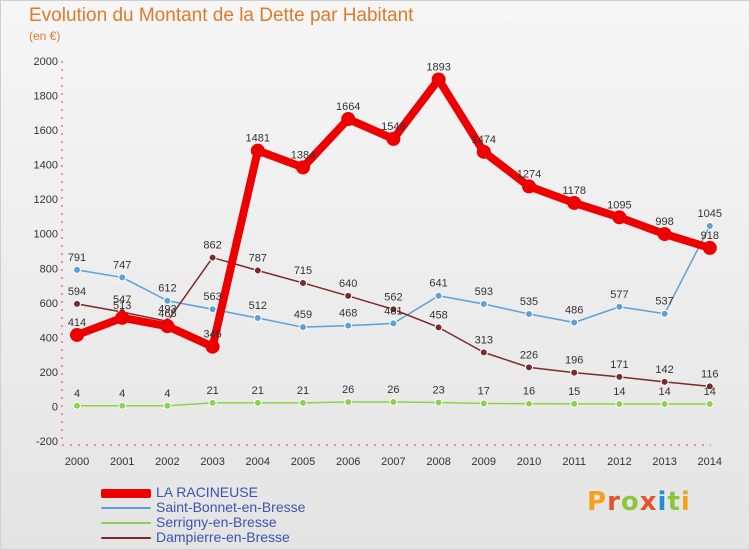 This screenshot has height=550, width=750. What do you see at coordinates (529, 462) in the screenshot?
I see `x-tick-label: 2010` at bounding box center [529, 462].